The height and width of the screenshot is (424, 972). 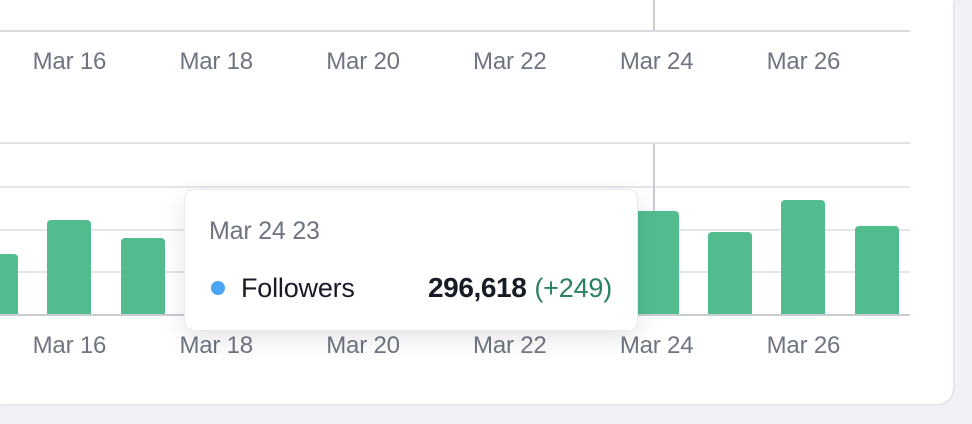 I want to click on series-dot-icon, so click(x=218, y=288).